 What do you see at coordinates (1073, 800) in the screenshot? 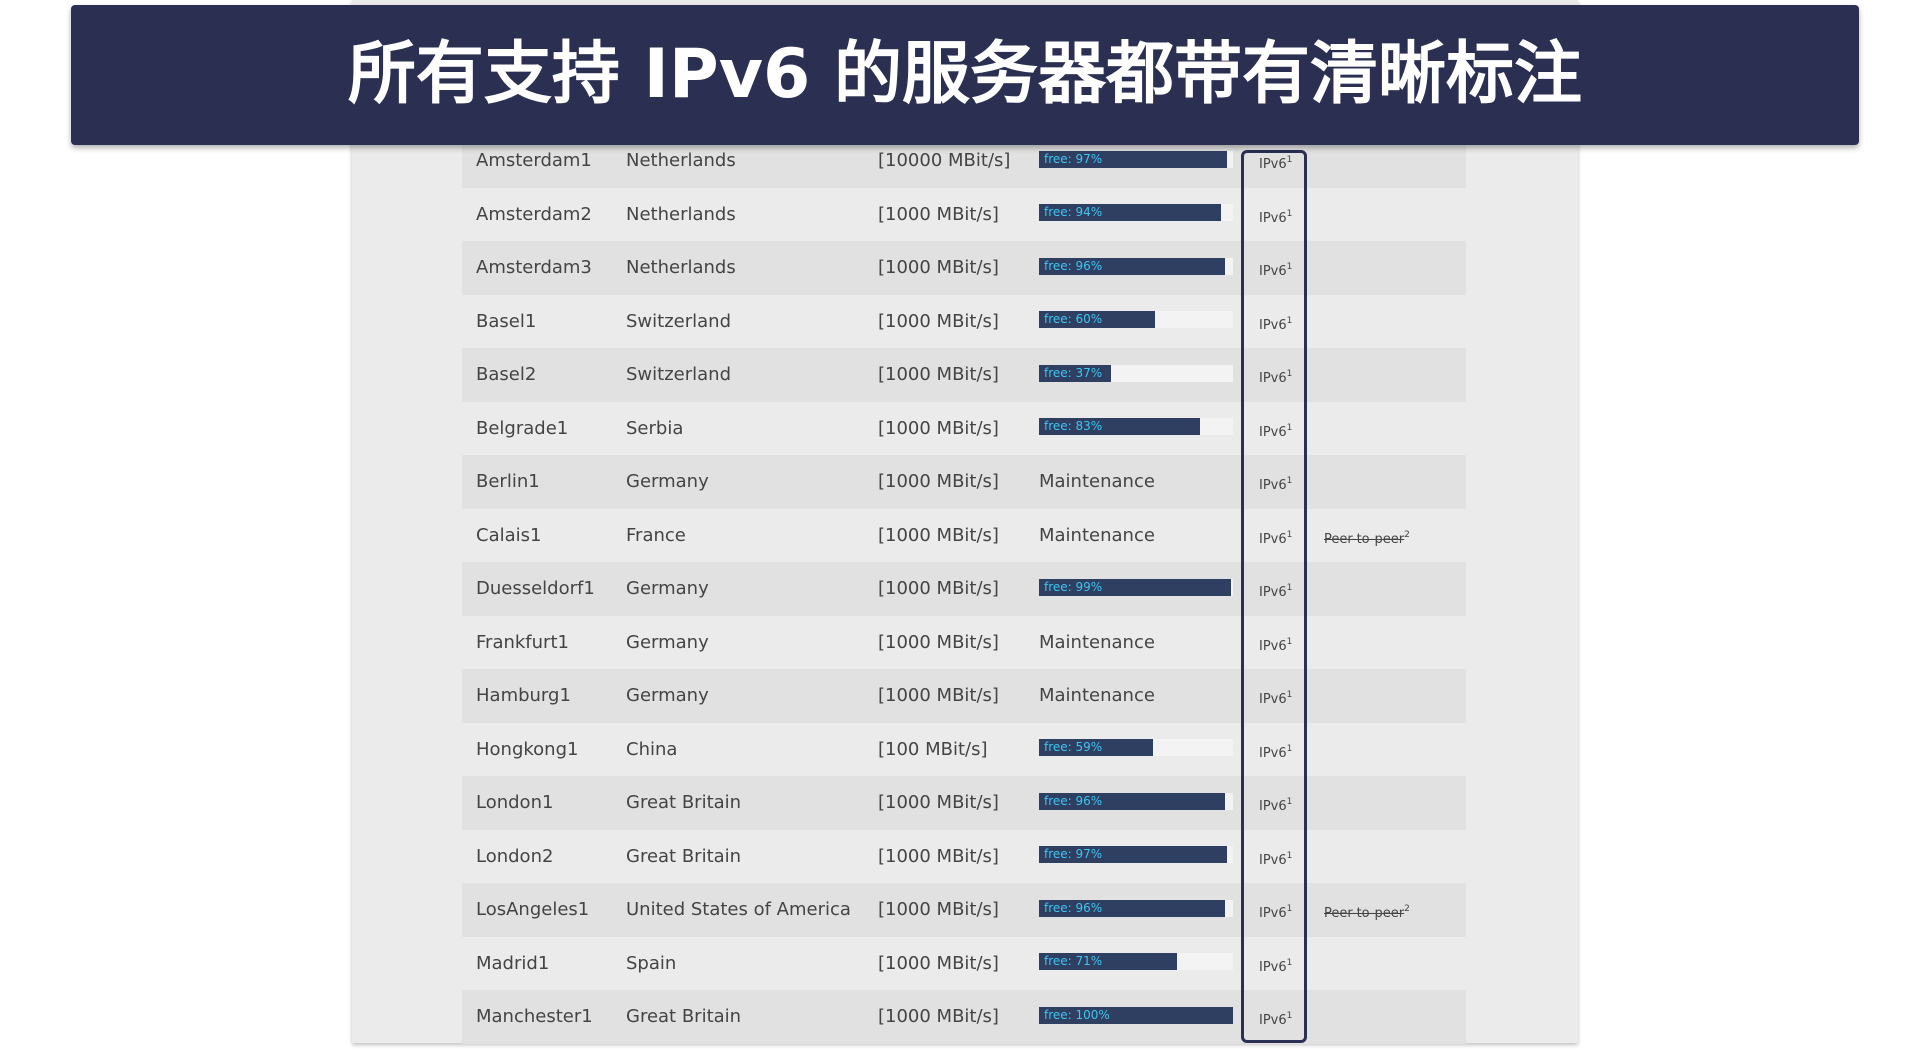
I see `load-label: free: 96%` at bounding box center [1073, 800].